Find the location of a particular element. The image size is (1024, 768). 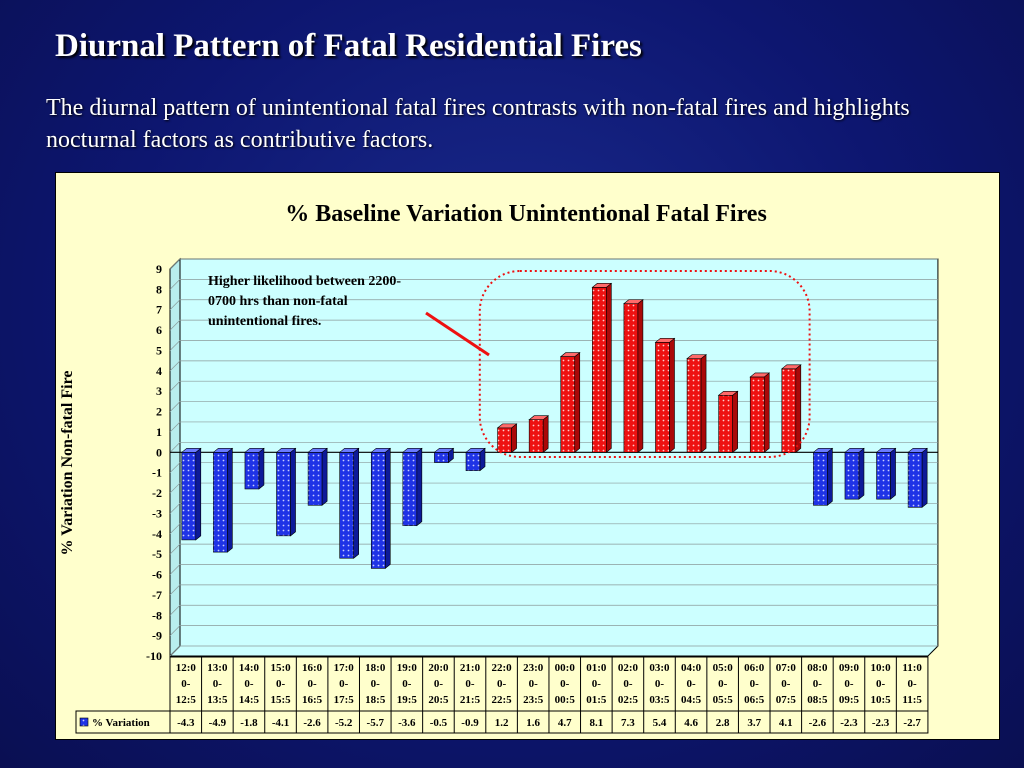

x-category-label: 21:0 is located at coordinates (470, 668).